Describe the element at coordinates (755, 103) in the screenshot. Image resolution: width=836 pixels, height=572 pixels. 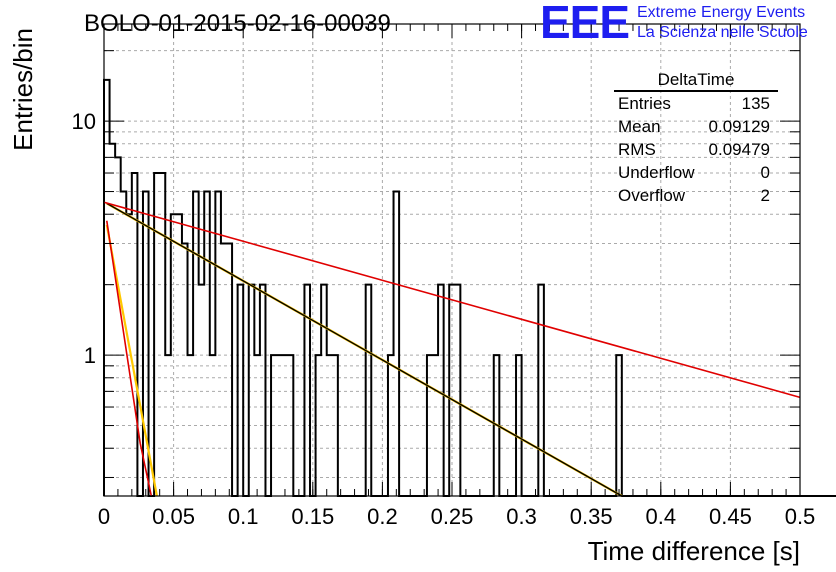
I see `stats-value: 135` at that location.